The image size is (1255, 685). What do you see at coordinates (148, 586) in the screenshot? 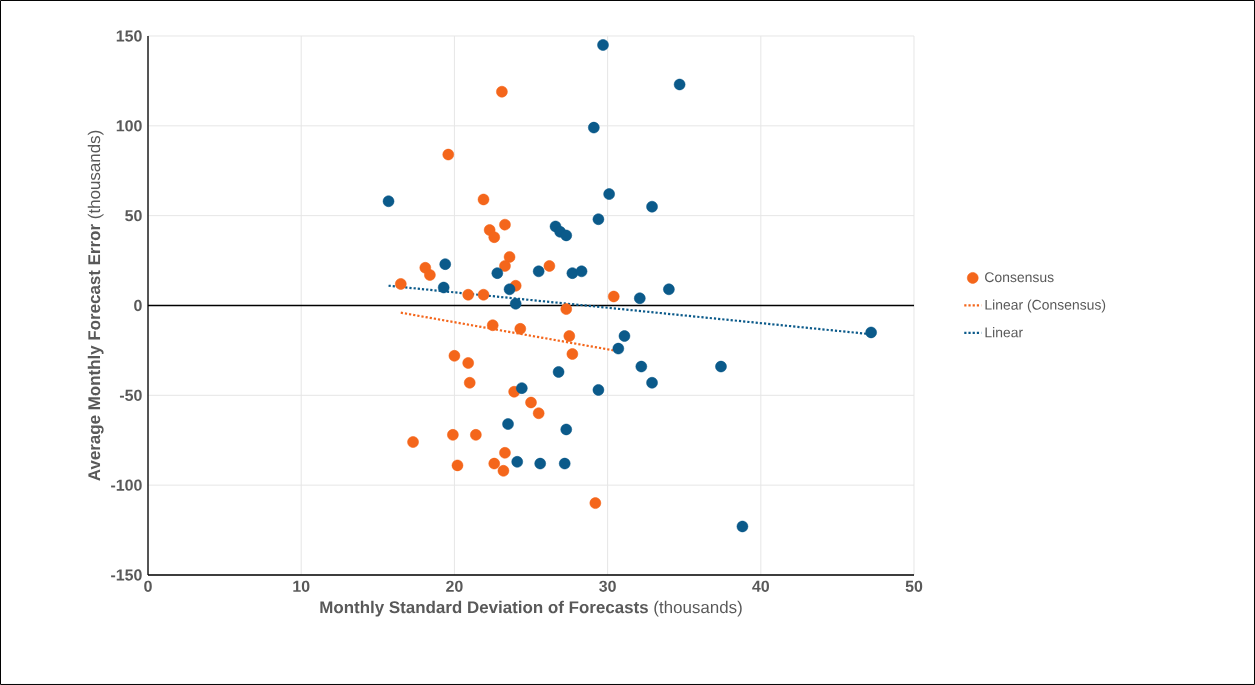
I see `x-tick-label: 0` at bounding box center [148, 586].